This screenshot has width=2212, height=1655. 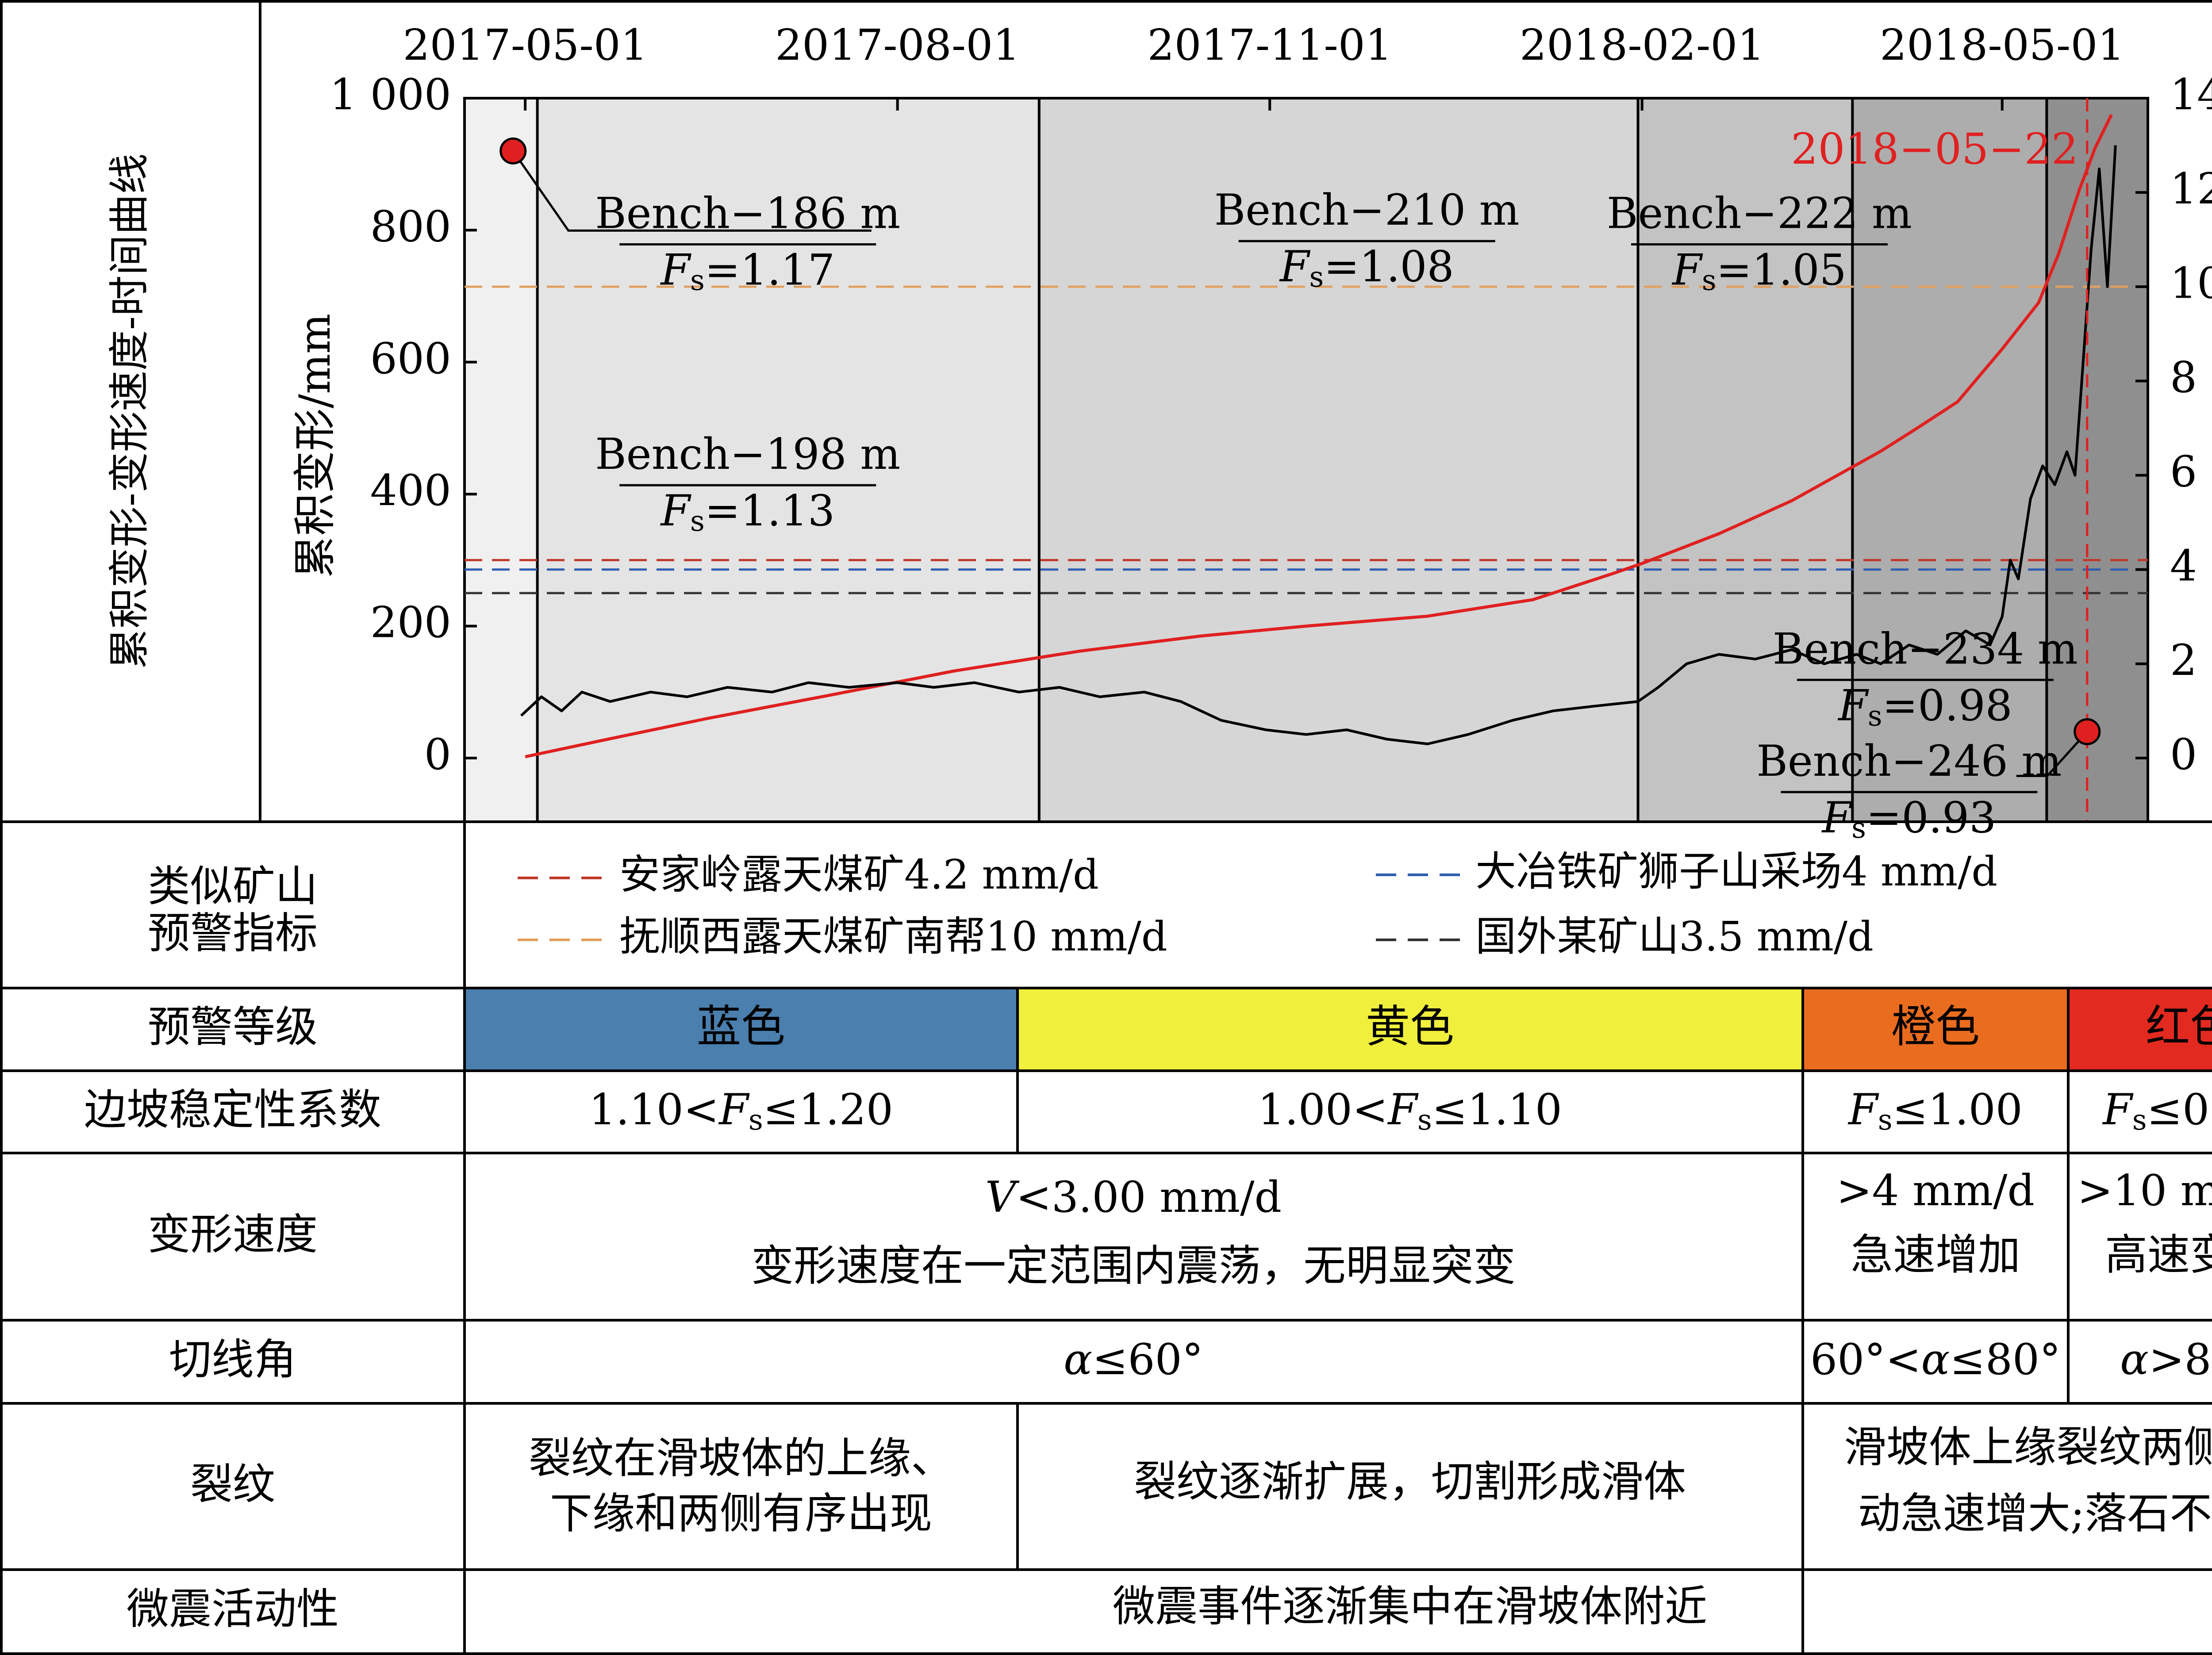 I want to click on level-red-cell, so click(x=2140, y=1029).